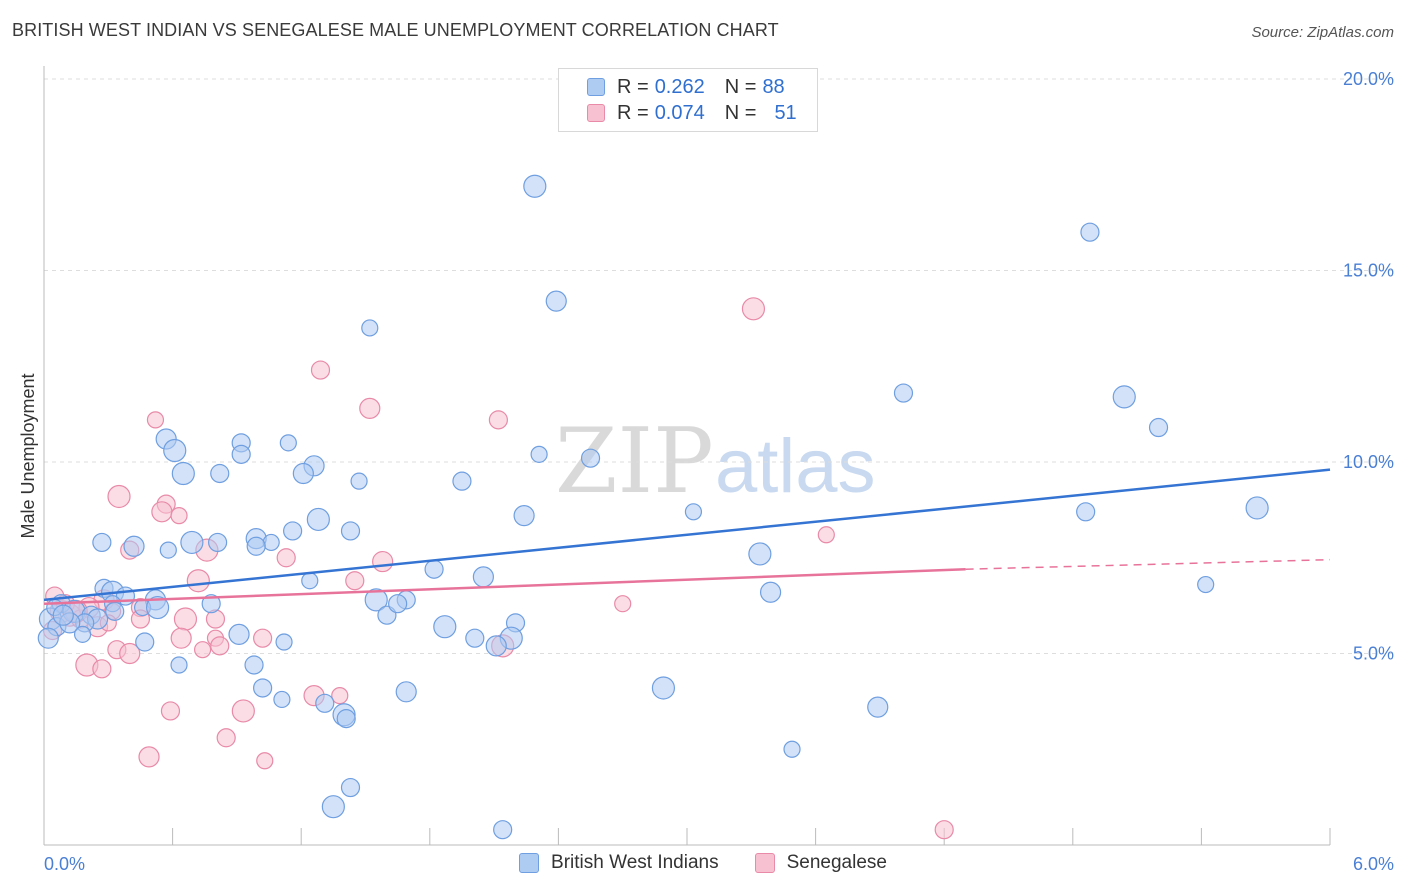  Describe the element at coordinates (687, 535) in the screenshot. I see `trend-line-british-west-indians` at that location.